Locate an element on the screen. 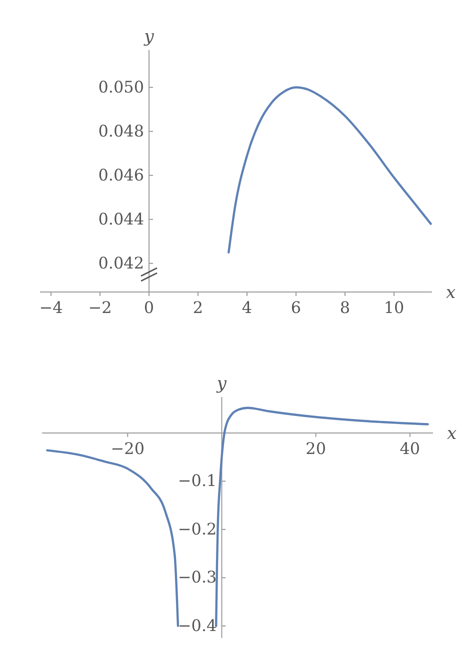  y-tick-label: −0.4 is located at coordinates (197, 625).